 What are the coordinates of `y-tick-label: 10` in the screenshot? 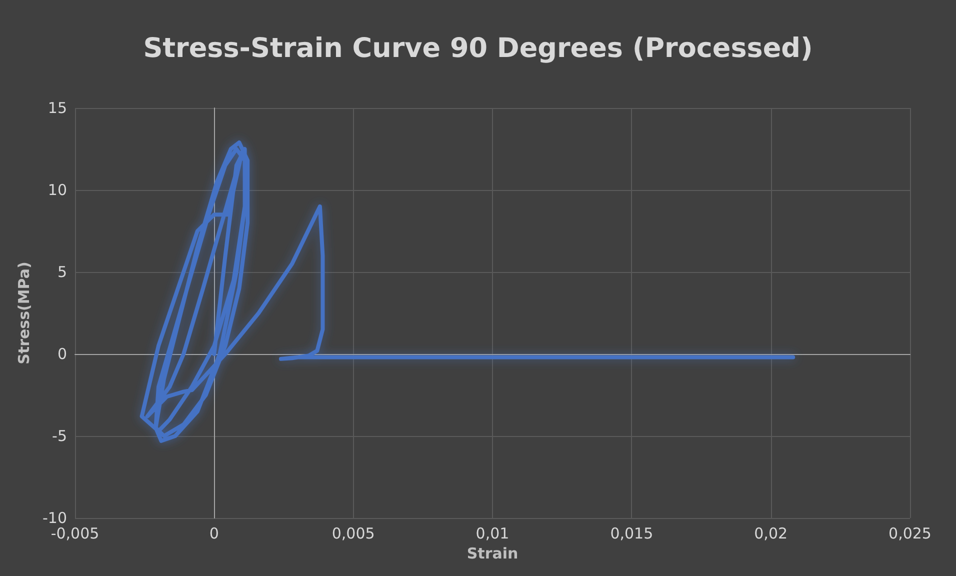 It's located at (57, 190).